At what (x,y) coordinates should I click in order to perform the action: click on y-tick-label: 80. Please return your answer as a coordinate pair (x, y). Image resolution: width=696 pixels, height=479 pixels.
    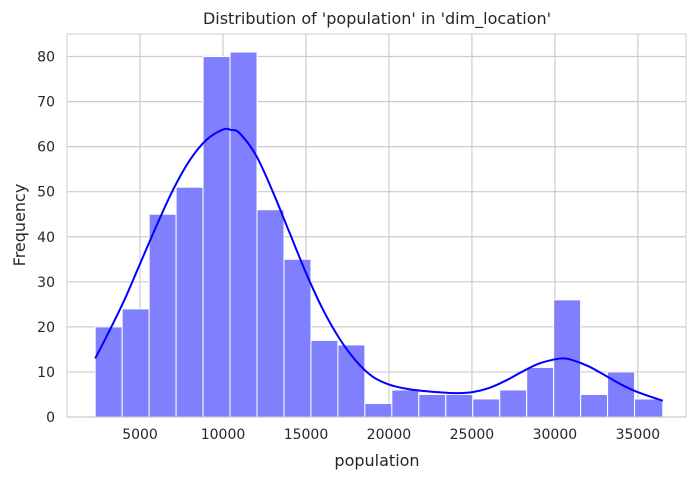
    Looking at the image, I should click on (46, 58).